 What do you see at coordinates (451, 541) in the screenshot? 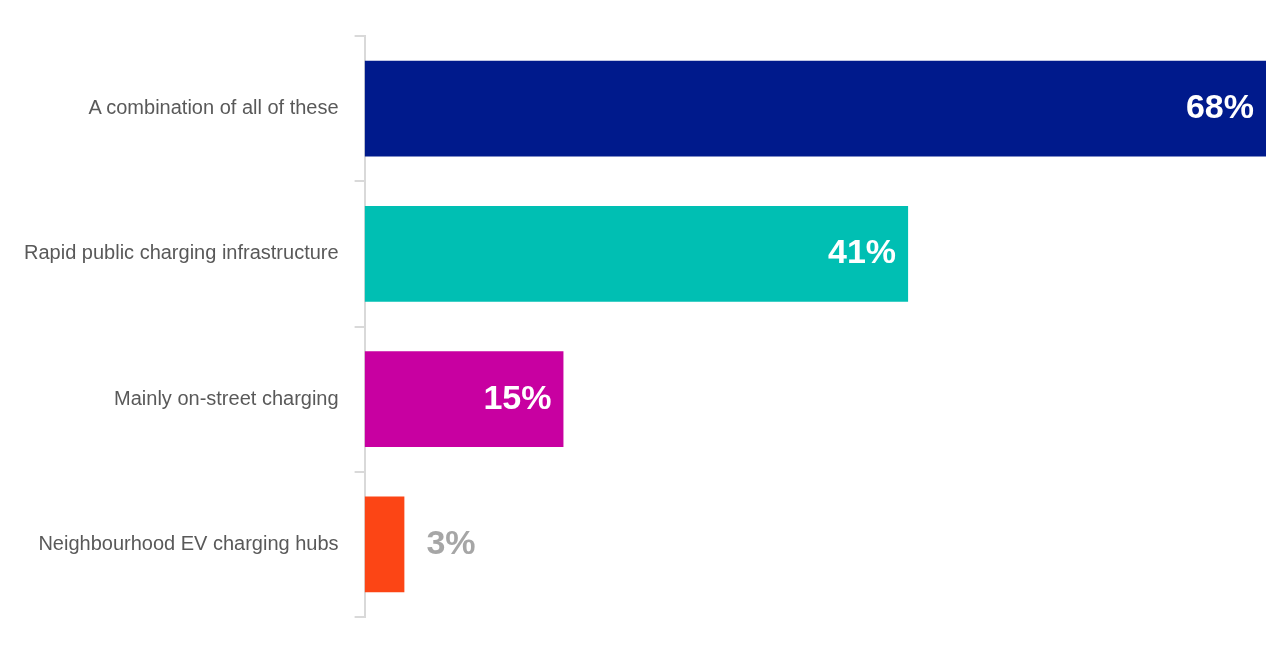
I see `data-label: 3%` at bounding box center [451, 541].